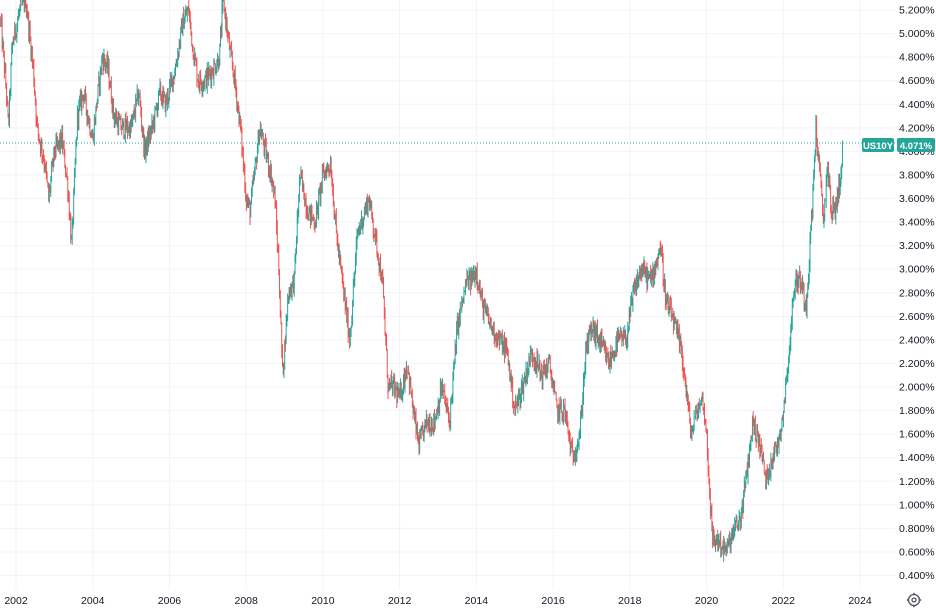  What do you see at coordinates (917, 552) in the screenshot?
I see `y-tick-label: 0.600%` at bounding box center [917, 552].